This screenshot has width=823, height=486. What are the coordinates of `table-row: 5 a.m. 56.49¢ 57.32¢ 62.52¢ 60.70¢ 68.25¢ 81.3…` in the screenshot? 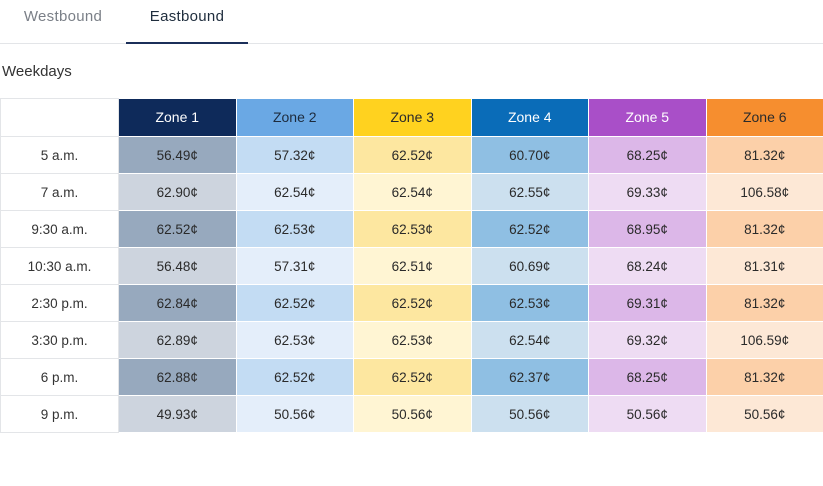 It's located at (411, 155).